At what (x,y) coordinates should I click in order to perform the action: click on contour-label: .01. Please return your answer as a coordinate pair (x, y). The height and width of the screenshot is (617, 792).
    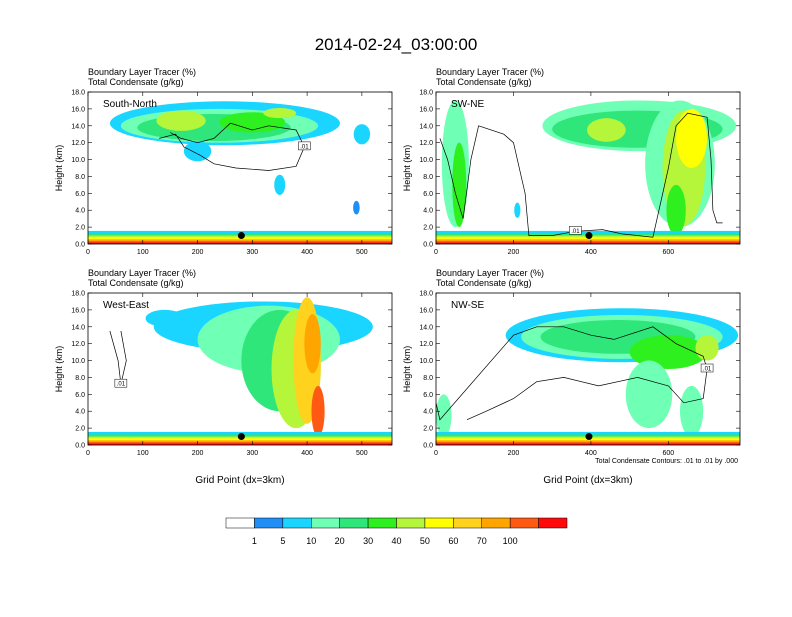
    Looking at the image, I should click on (304, 147).